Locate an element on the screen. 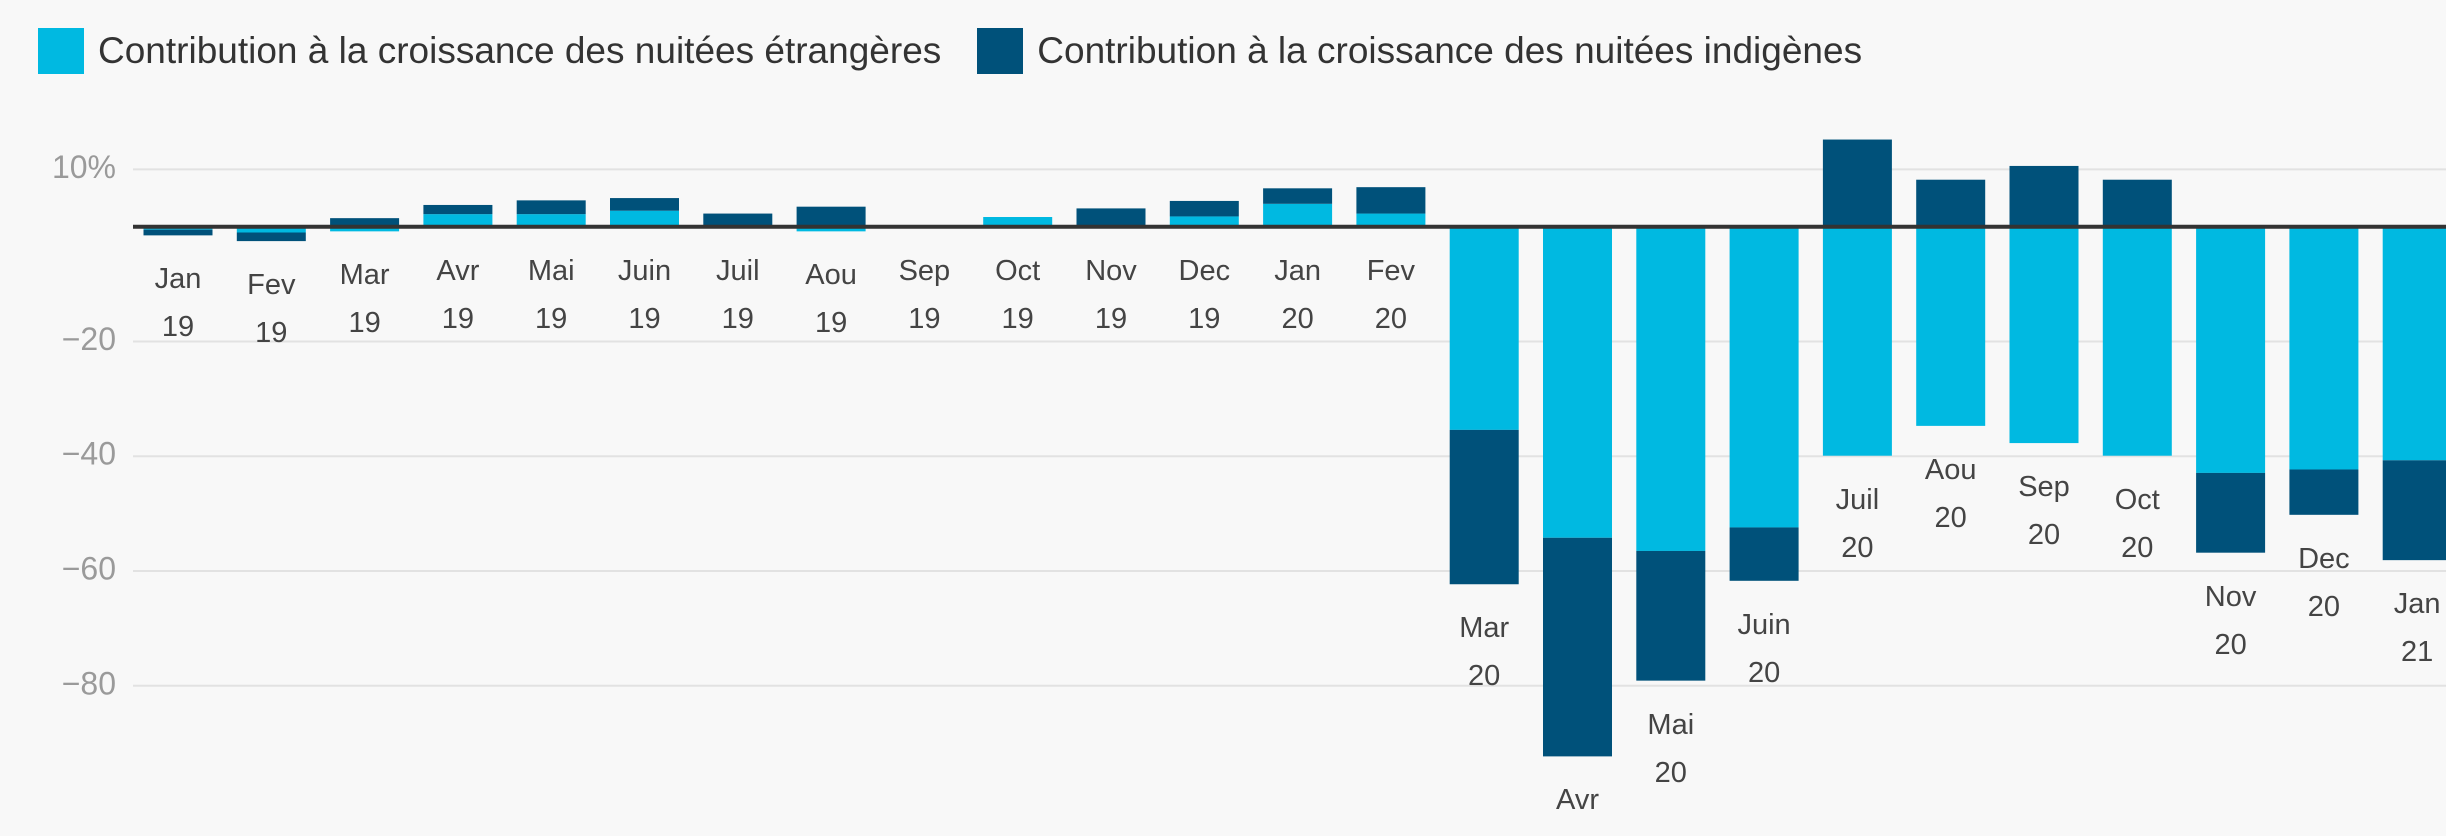 The width and height of the screenshot is (2446, 836). x-tick-label: Nov 20 is located at coordinates (2230, 620).